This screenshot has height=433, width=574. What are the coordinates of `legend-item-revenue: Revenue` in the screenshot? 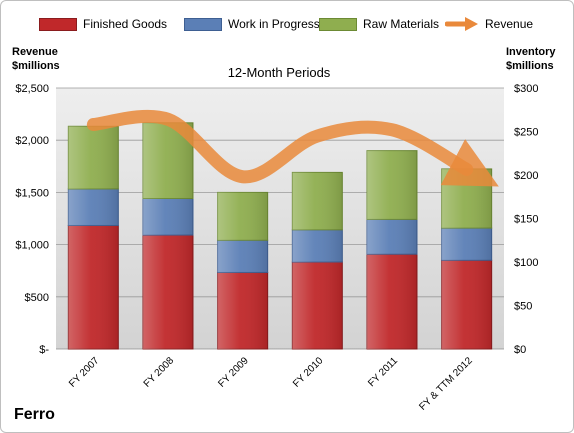 It's located at (489, 24).